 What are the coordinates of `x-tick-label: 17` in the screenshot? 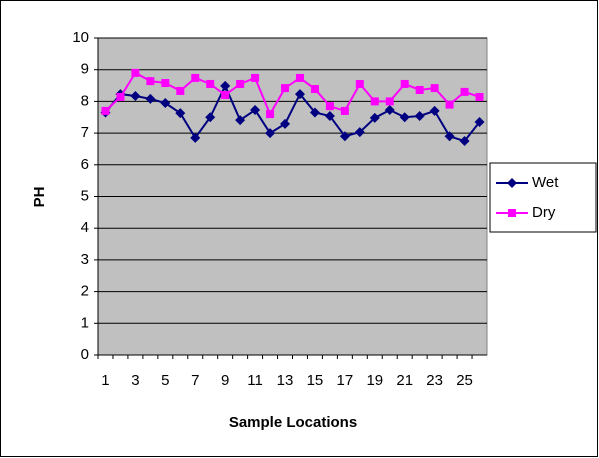 It's located at (345, 380).